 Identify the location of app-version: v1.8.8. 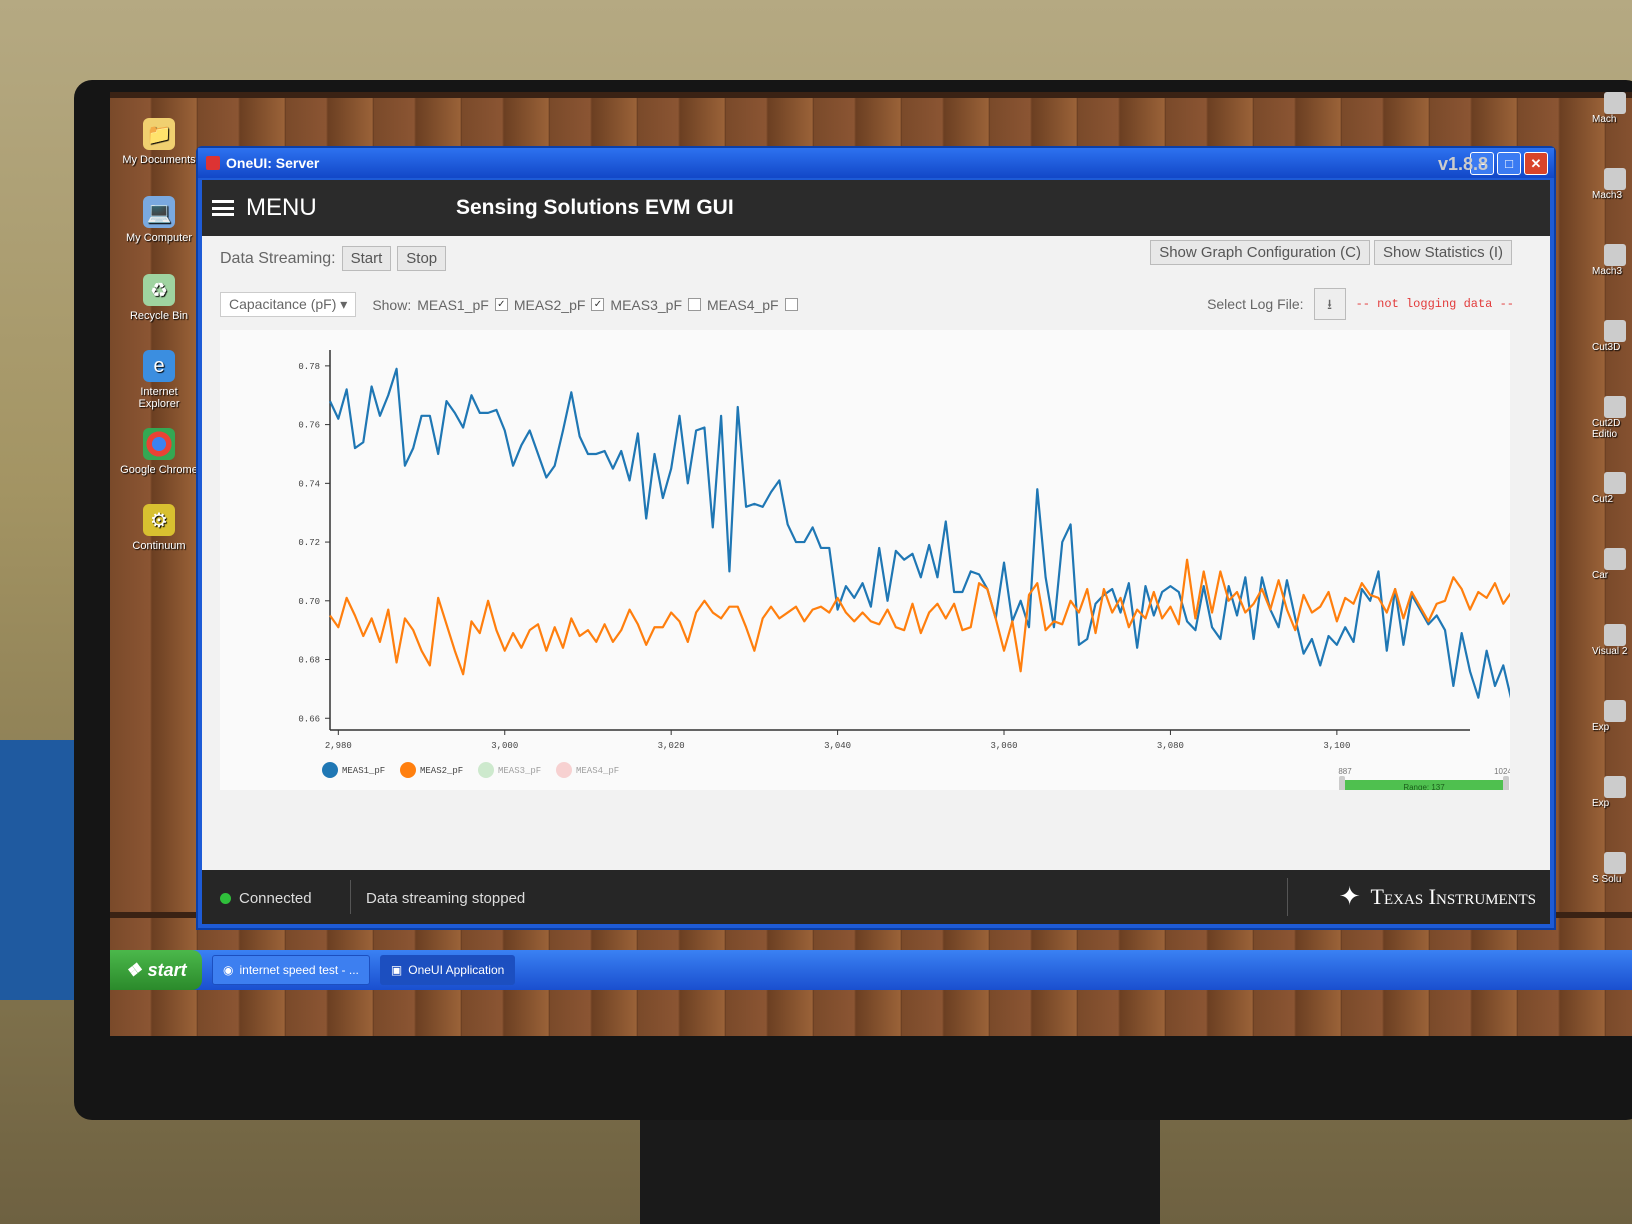
(1462, 164).